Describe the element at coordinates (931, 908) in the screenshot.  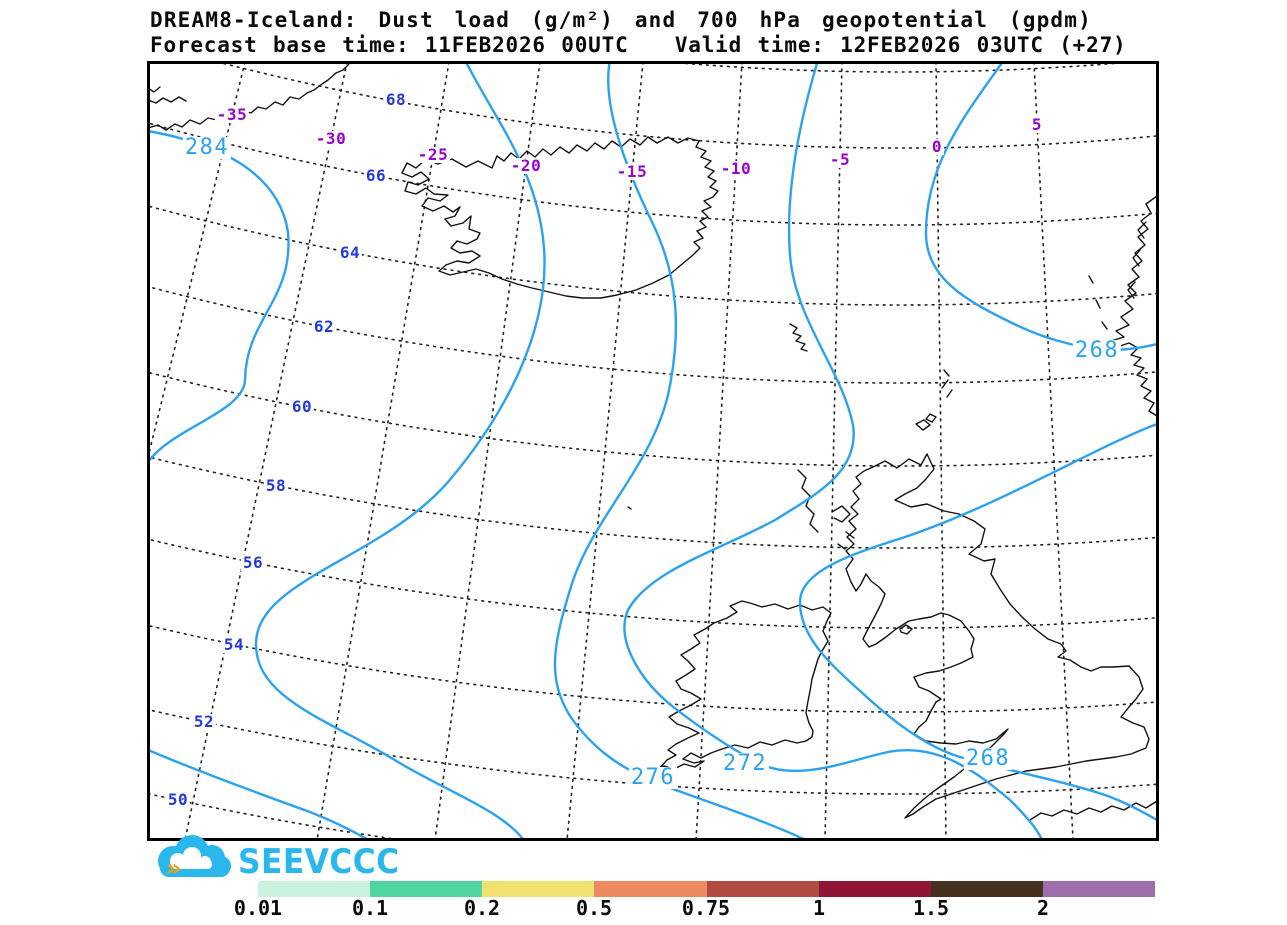
I see `colorbar-tick-label: 1.5` at that location.